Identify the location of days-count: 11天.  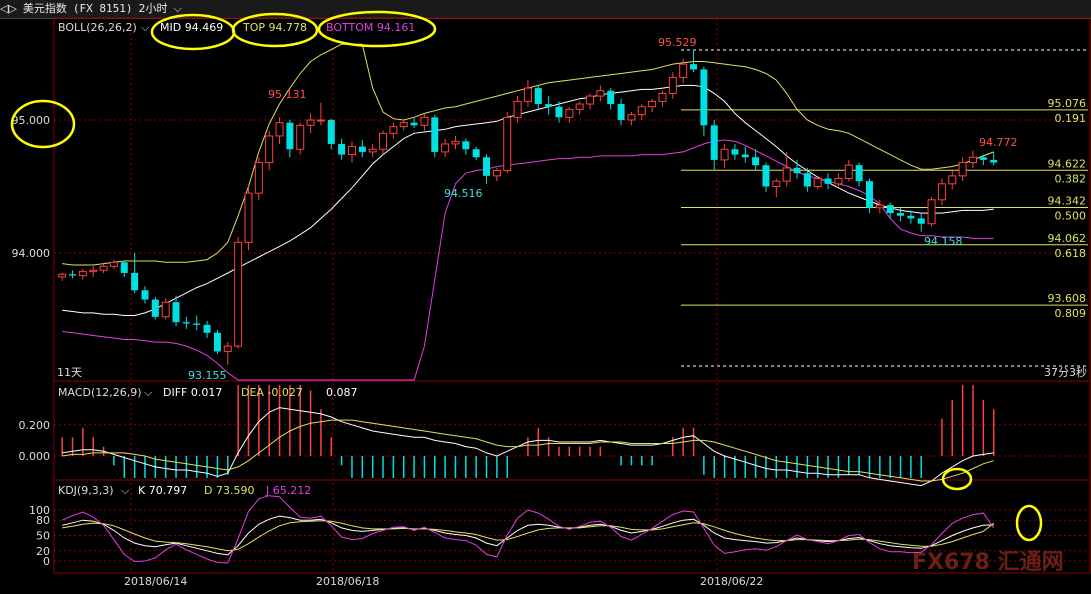
(69, 372).